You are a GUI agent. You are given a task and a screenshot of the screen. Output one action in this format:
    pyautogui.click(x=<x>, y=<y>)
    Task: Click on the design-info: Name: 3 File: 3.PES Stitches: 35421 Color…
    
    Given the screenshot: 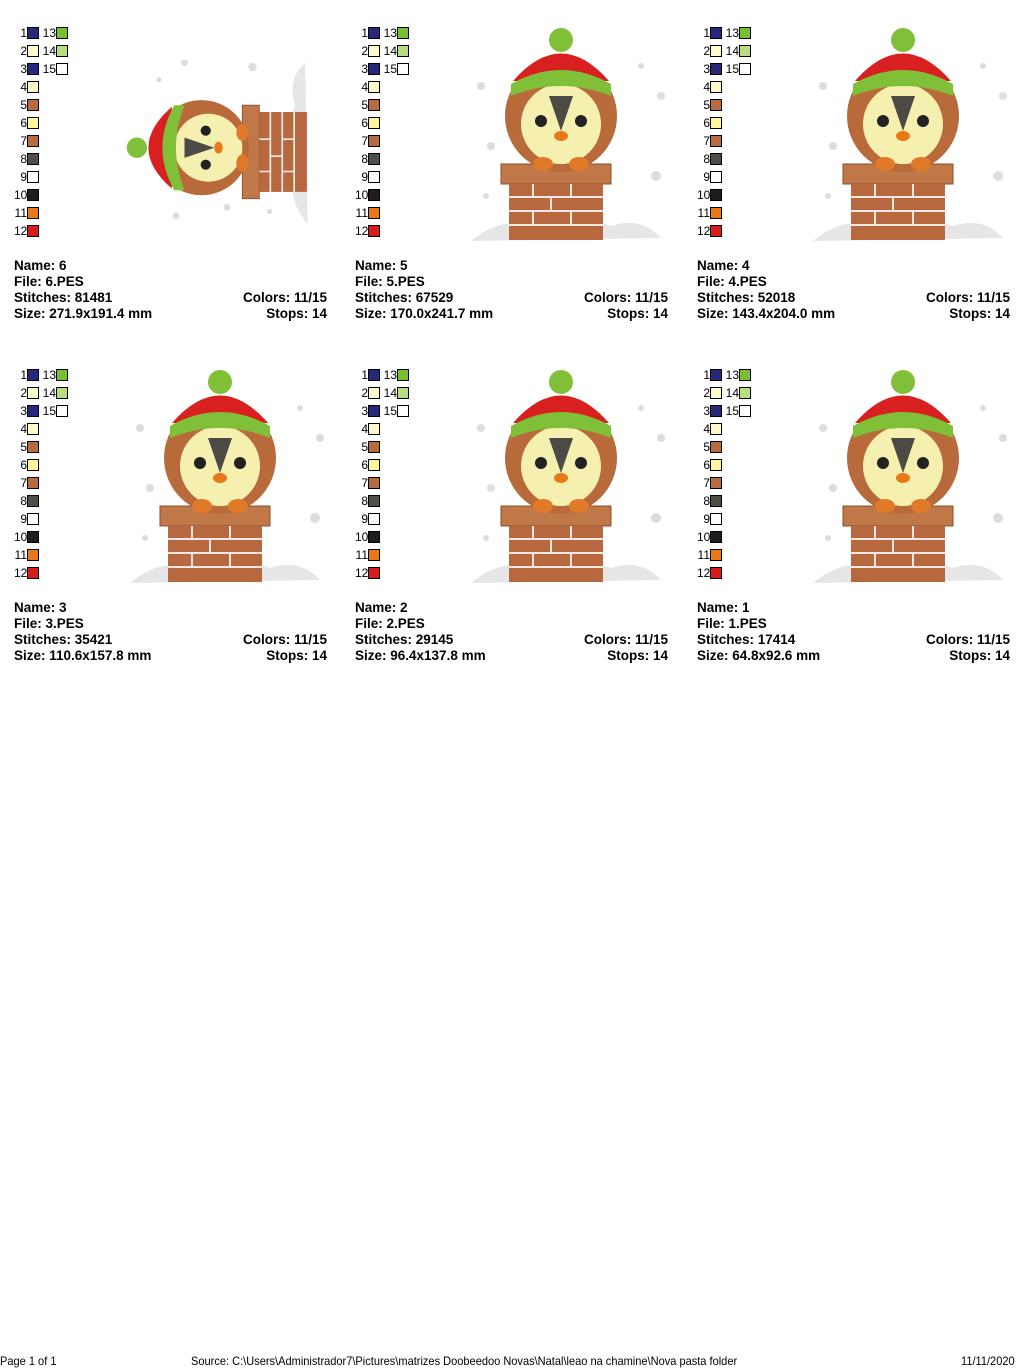 What is the action you would take?
    pyautogui.click(x=170, y=632)
    